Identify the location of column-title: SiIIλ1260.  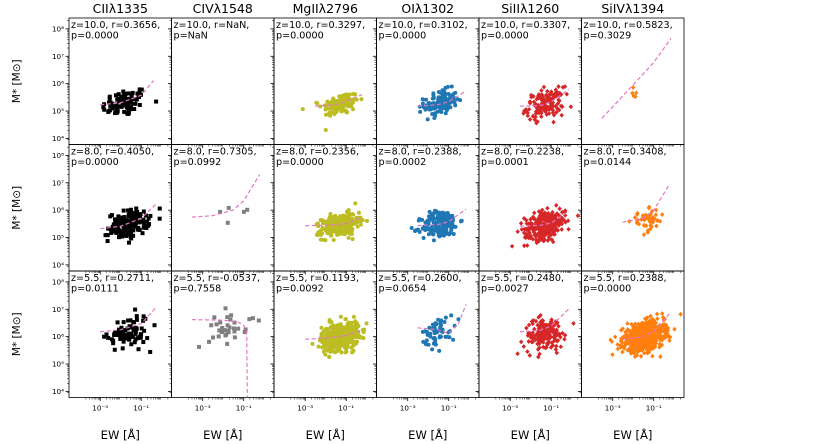
(530, 8).